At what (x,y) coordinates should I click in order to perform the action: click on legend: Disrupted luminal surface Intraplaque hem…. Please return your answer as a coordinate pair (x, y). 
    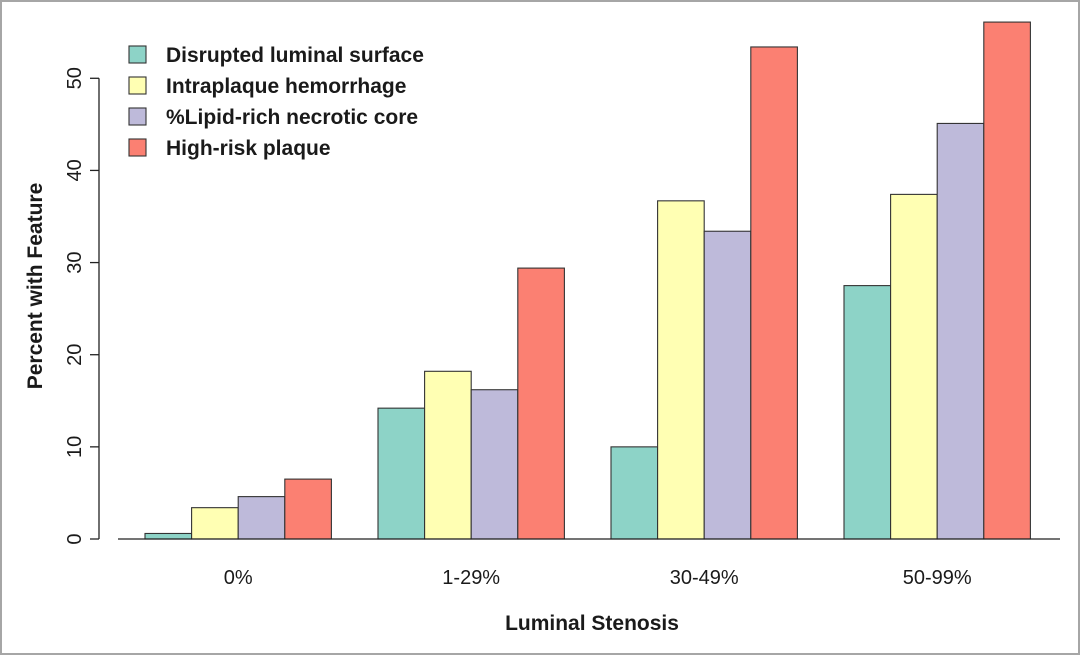
    Looking at the image, I should click on (276, 102).